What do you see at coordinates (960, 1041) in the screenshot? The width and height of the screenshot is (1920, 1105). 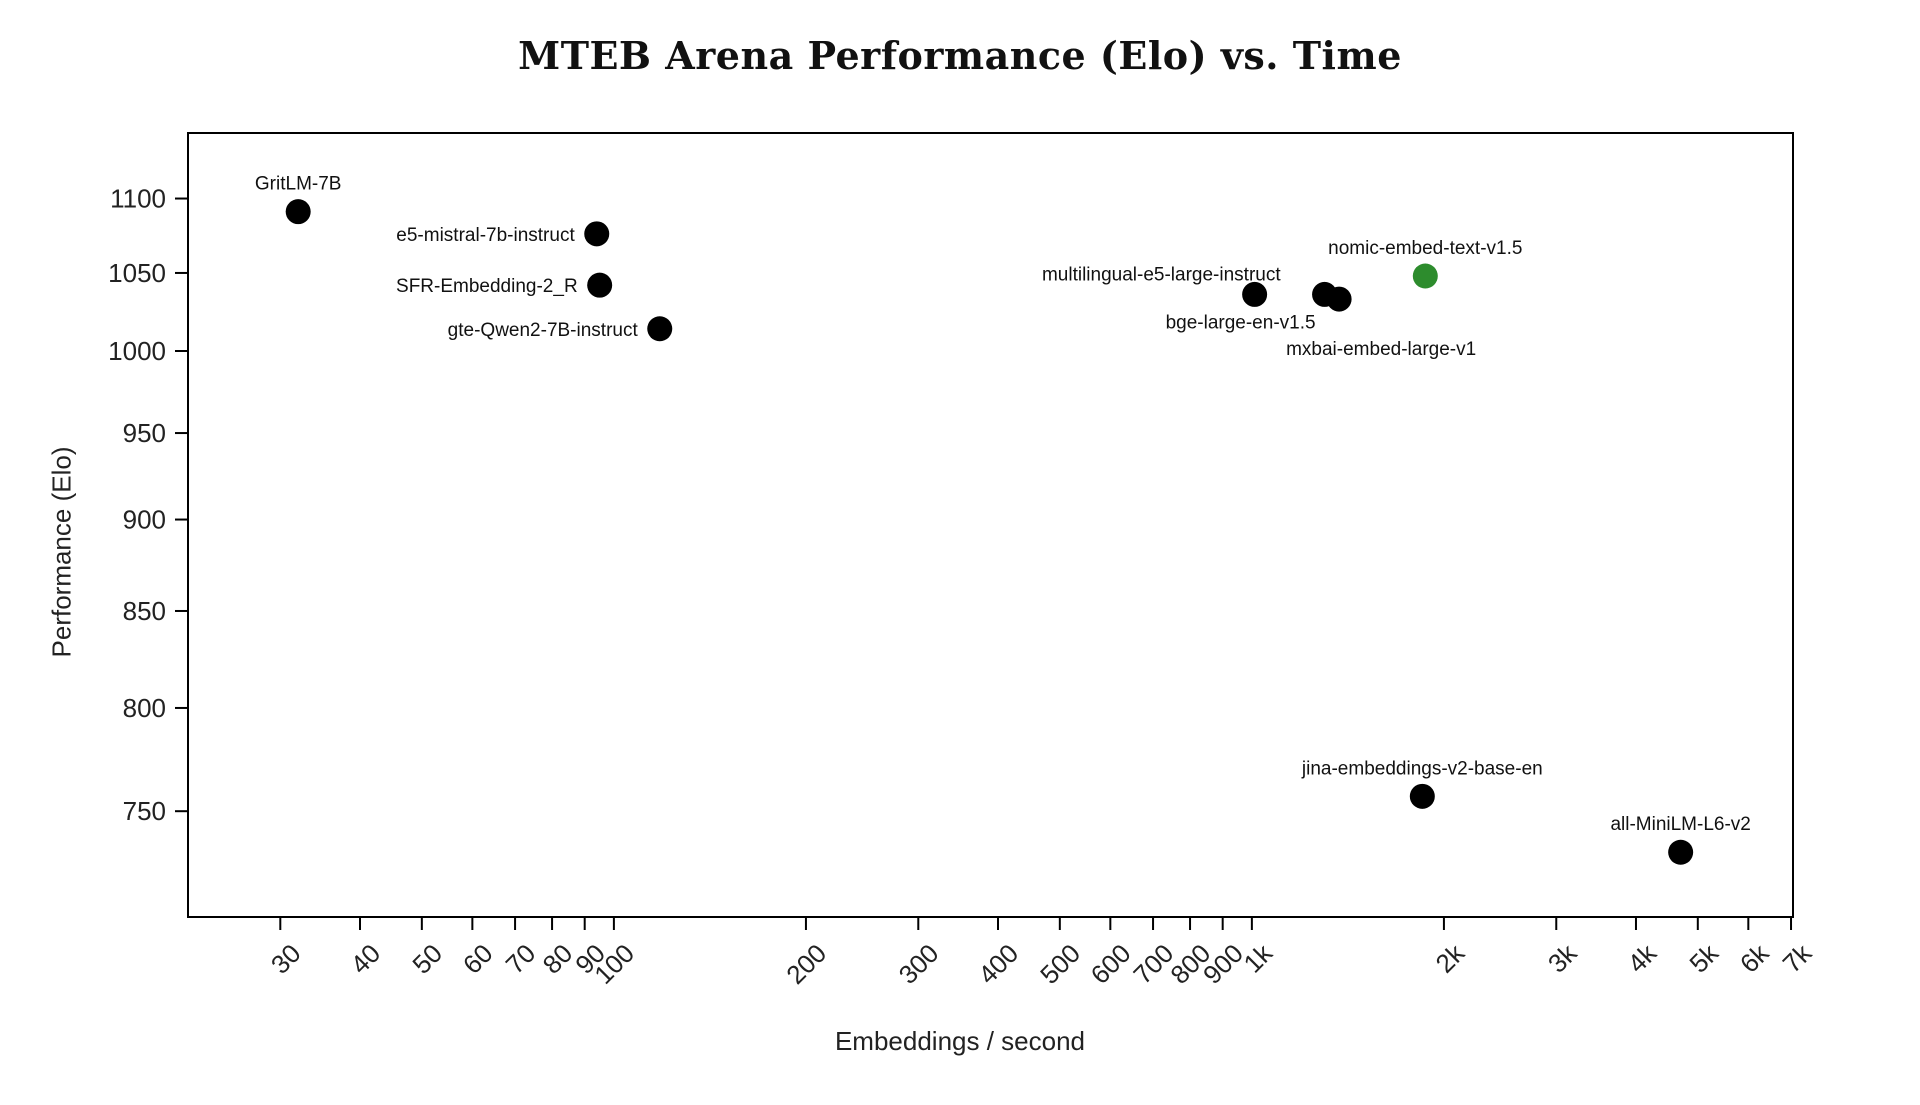 I see `x-axis-title: Embeddings / second` at bounding box center [960, 1041].